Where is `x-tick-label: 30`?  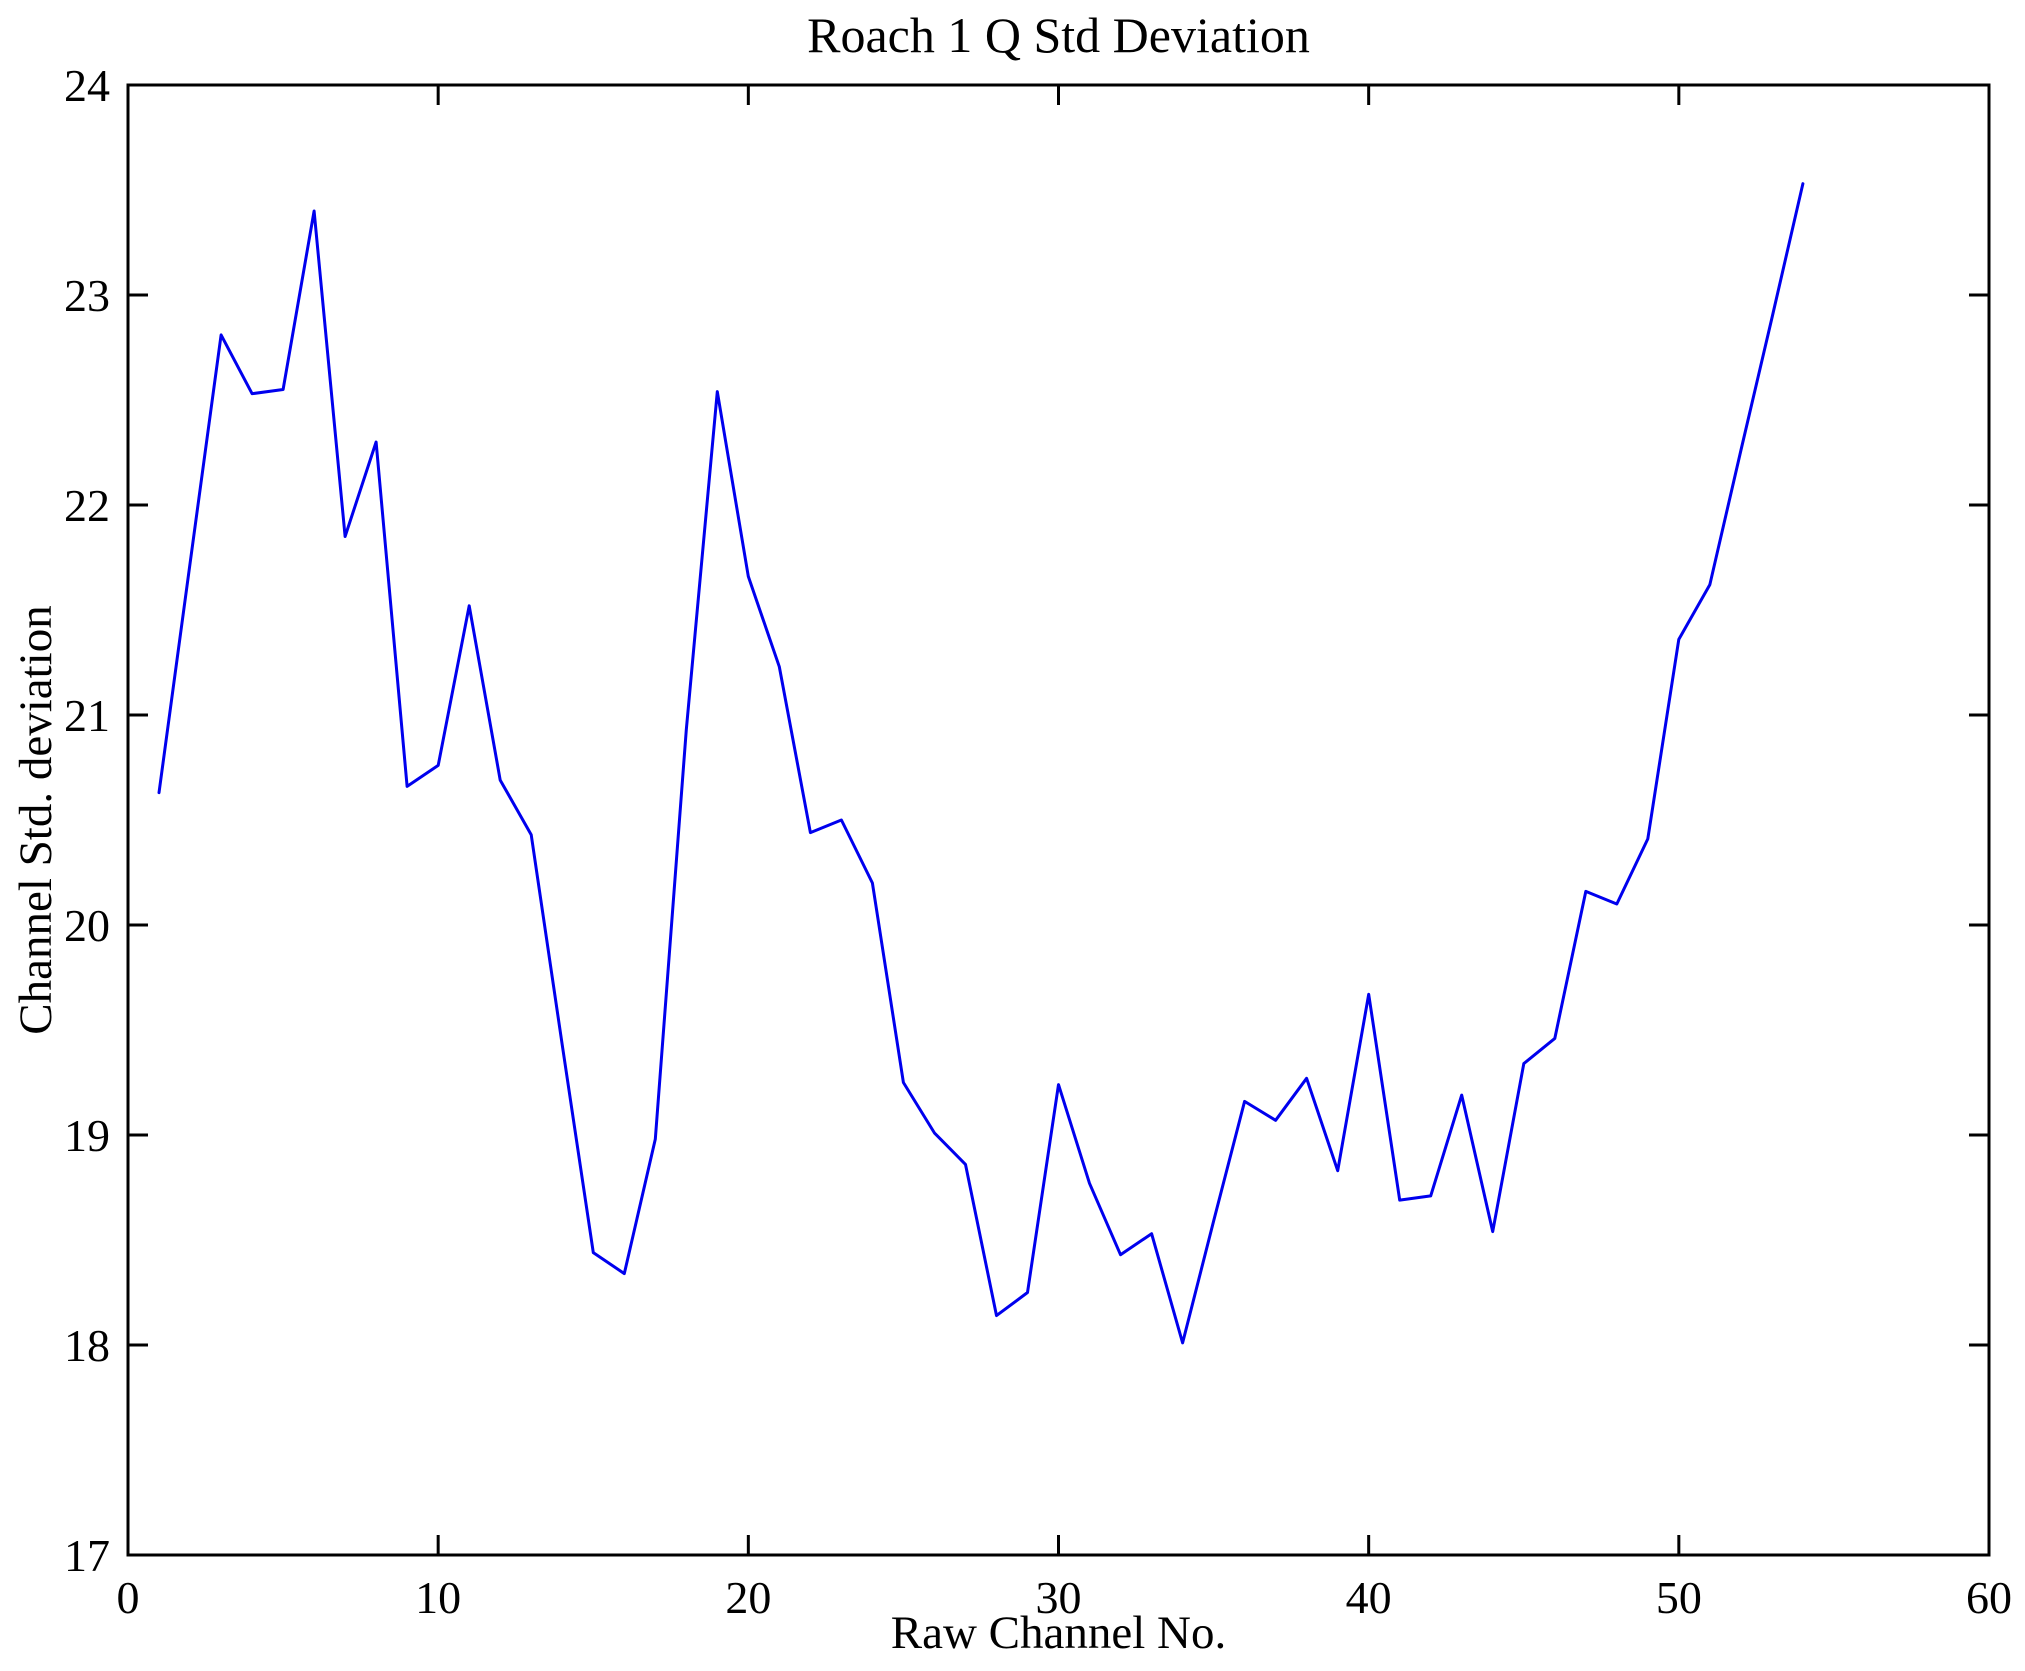
x-tick-label: 30 is located at coordinates (1059, 1597).